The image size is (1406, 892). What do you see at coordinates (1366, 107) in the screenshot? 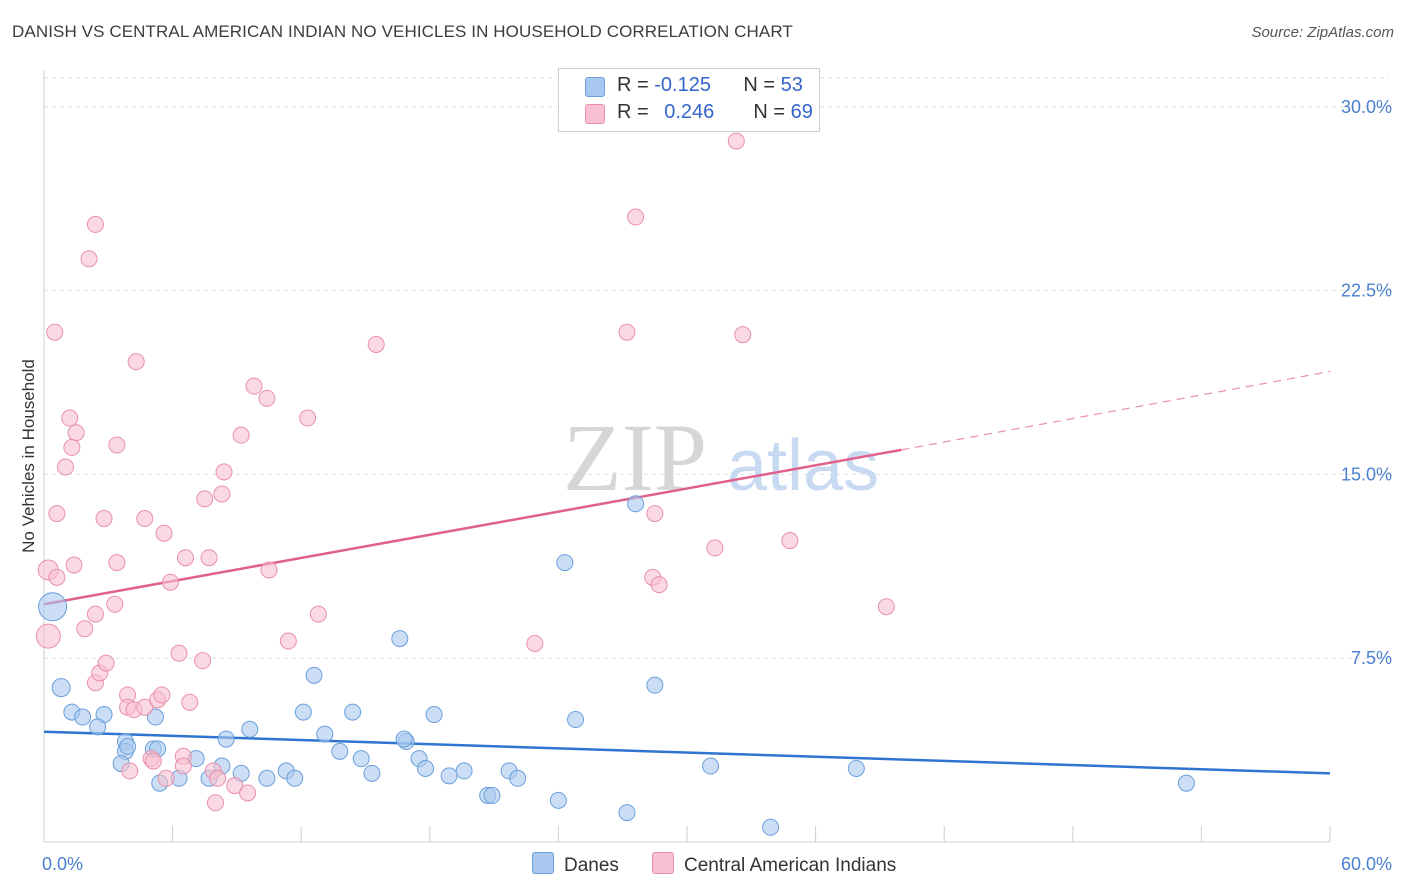
I see `y-tick-label: 30.0%` at bounding box center [1366, 107].